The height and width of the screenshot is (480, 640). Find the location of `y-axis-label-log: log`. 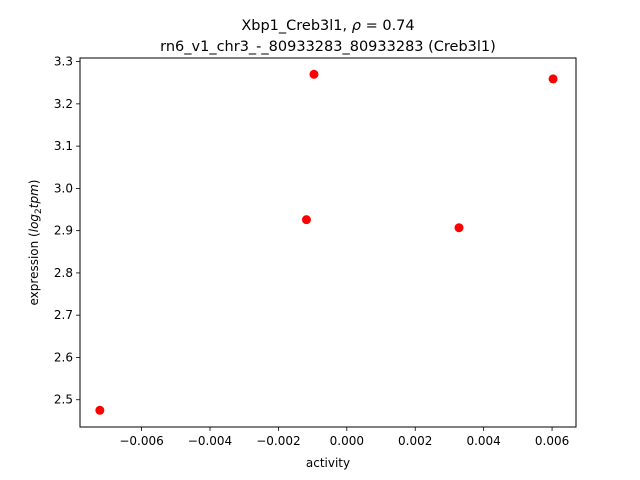

y-axis-label-log: log is located at coordinates (34, 223).